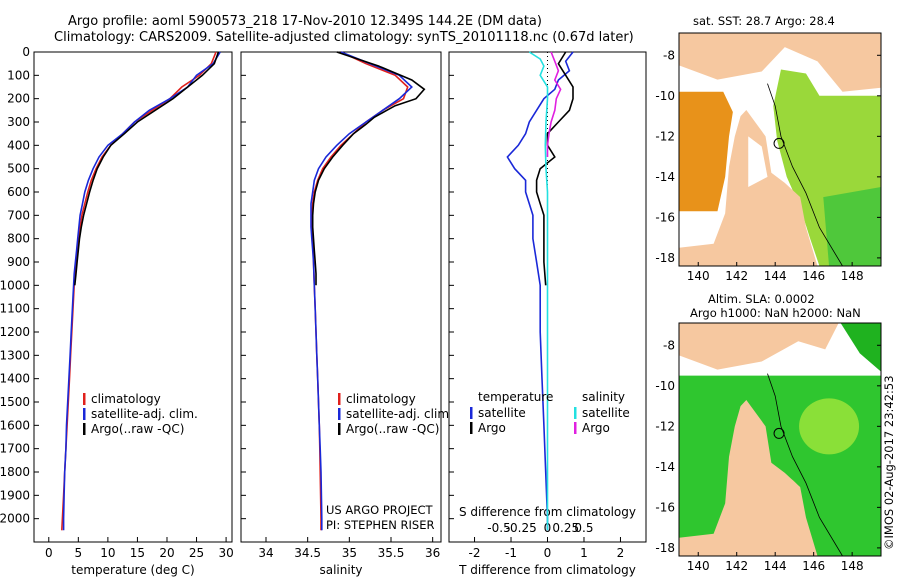  What do you see at coordinates (554, 104) in the screenshot?
I see `series-line-salinity-argo` at bounding box center [554, 104].